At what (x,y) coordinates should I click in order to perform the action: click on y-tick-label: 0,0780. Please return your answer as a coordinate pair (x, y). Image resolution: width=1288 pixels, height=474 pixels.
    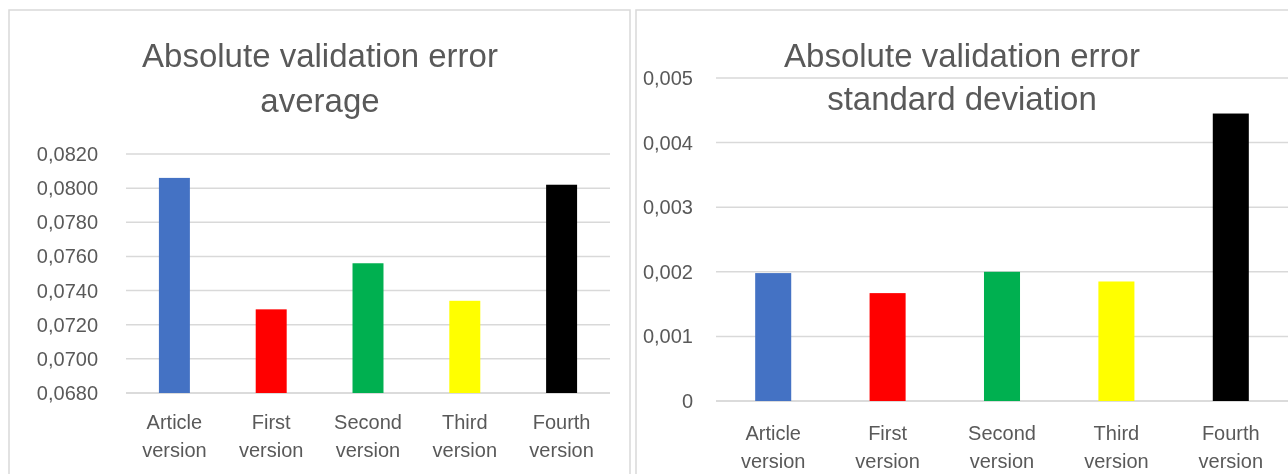
    Looking at the image, I should click on (67, 222).